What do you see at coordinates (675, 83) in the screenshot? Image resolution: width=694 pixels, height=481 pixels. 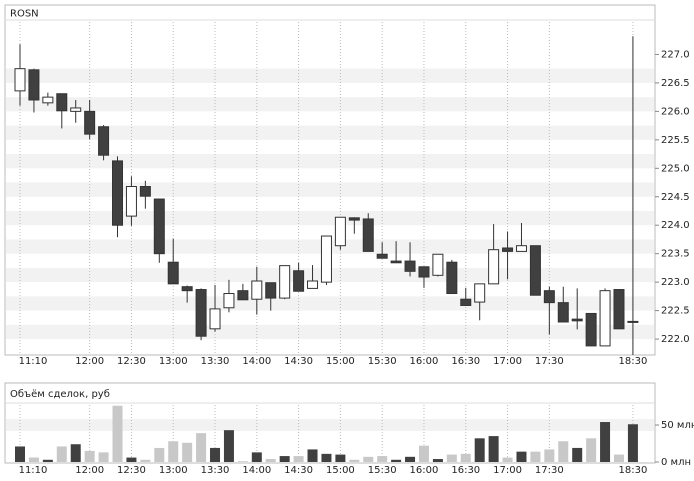 I see `y-tick-label: 226.5` at bounding box center [675, 83].